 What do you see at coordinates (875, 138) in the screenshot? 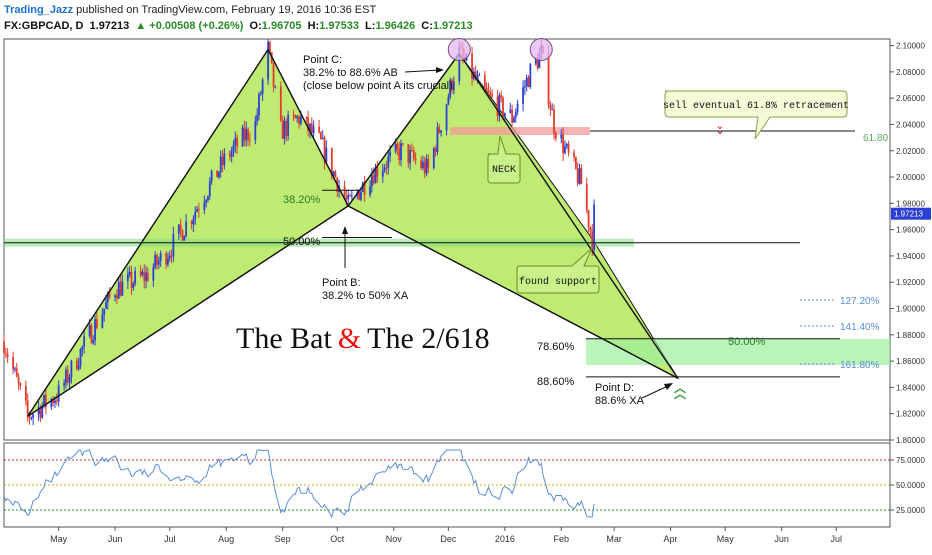
I see `fib-618-label: 61.80` at bounding box center [875, 138].